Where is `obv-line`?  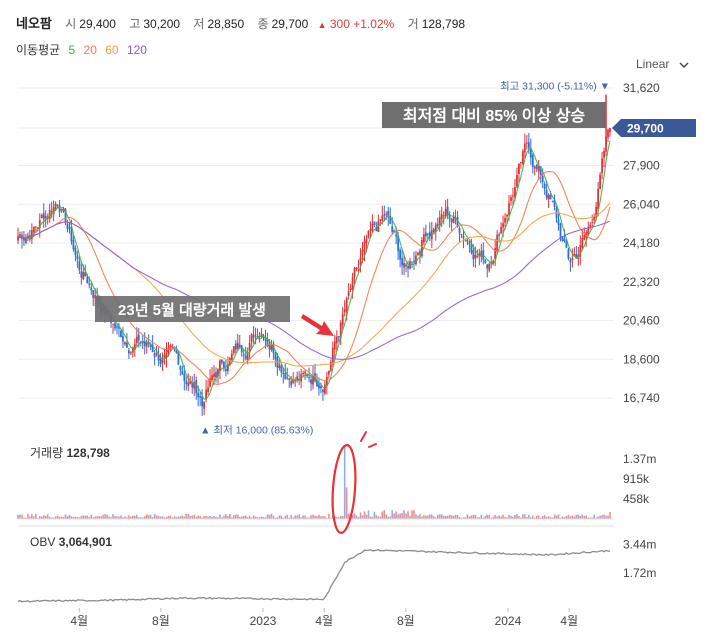 obv-line is located at coordinates (314, 575).